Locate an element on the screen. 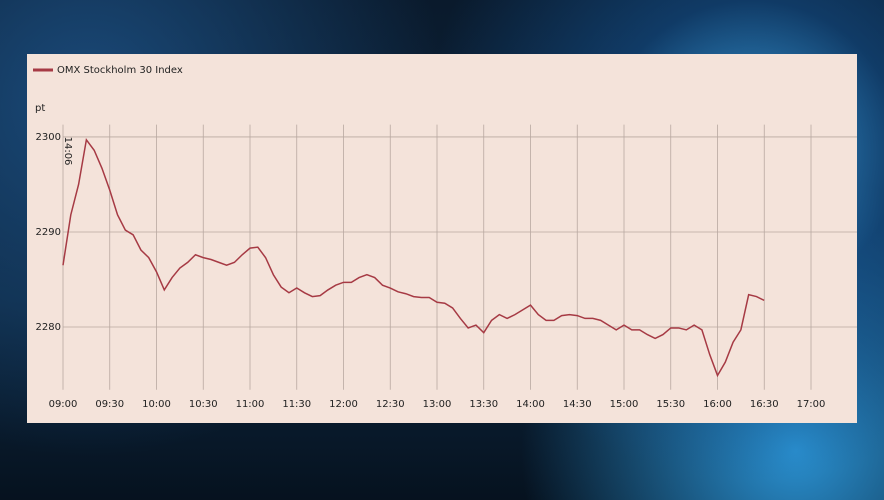 The height and width of the screenshot is (500, 884). legend-label: OMX Stockholm 30 Index is located at coordinates (120, 70).